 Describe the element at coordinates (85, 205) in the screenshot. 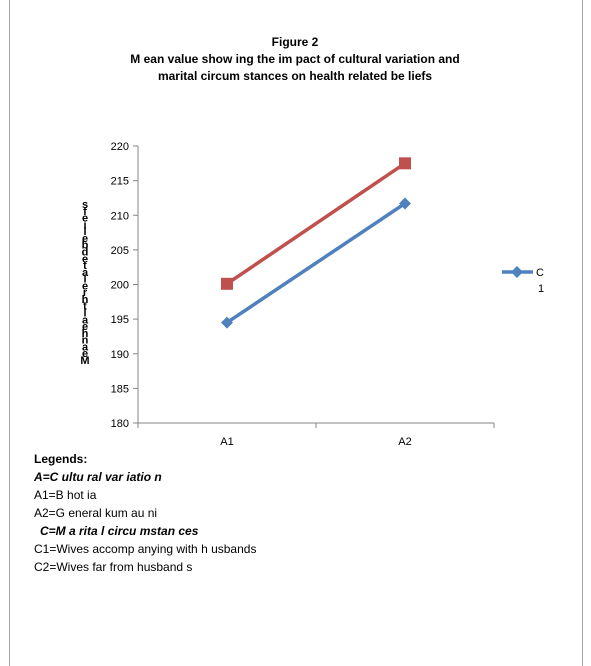

I see `y-axis-label-char: s` at that location.